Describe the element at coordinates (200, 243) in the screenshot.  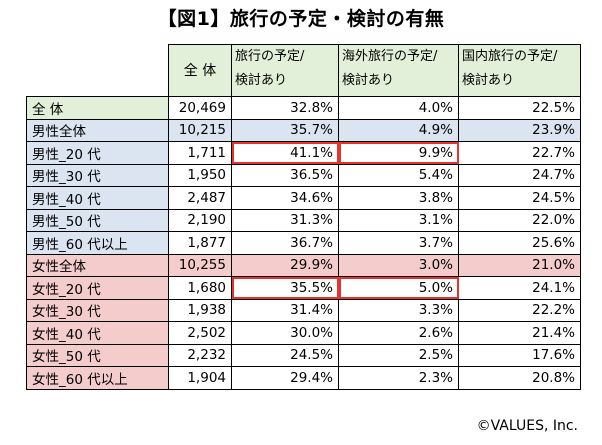
I see `cell-total: 1,877` at that location.